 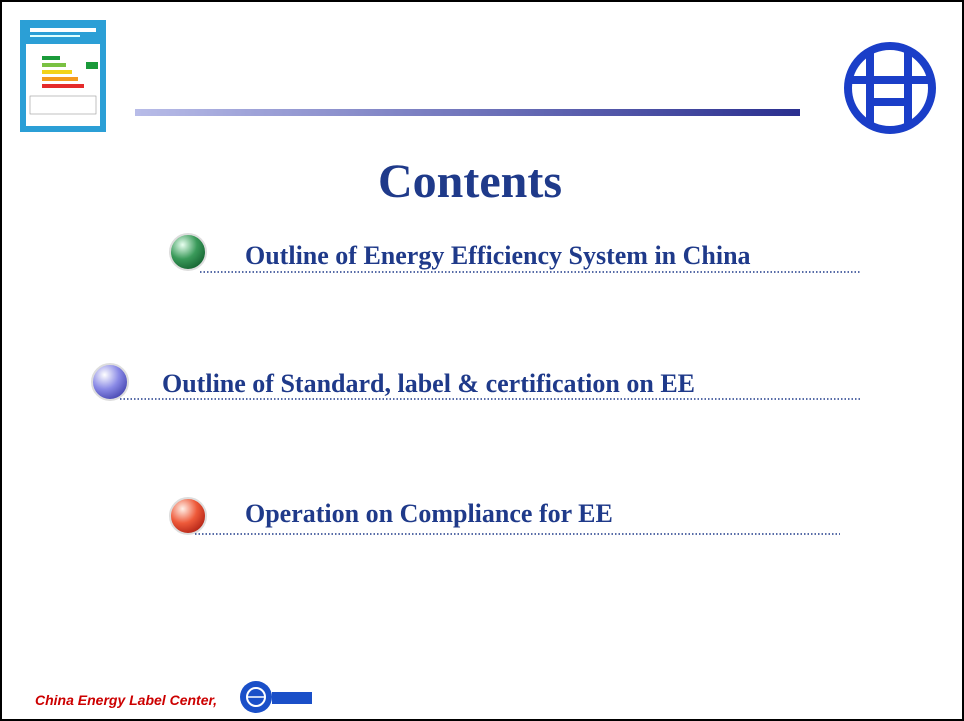 What do you see at coordinates (276, 697) in the screenshot?
I see `cnis-logo` at bounding box center [276, 697].